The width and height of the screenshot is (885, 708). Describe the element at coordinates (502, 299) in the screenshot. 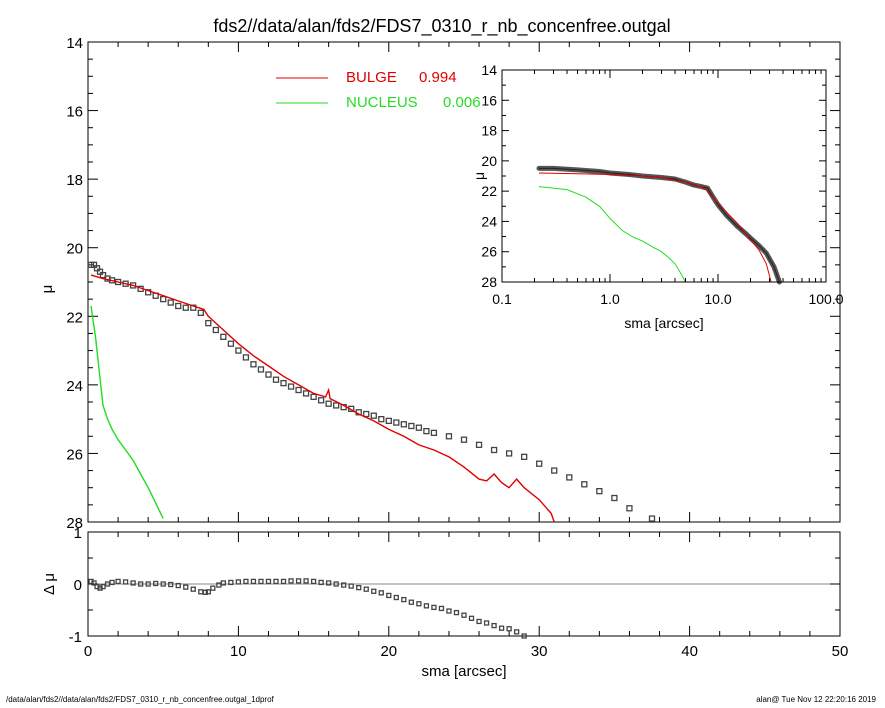

I see `inset-x-tick-label: 0.1` at that location.